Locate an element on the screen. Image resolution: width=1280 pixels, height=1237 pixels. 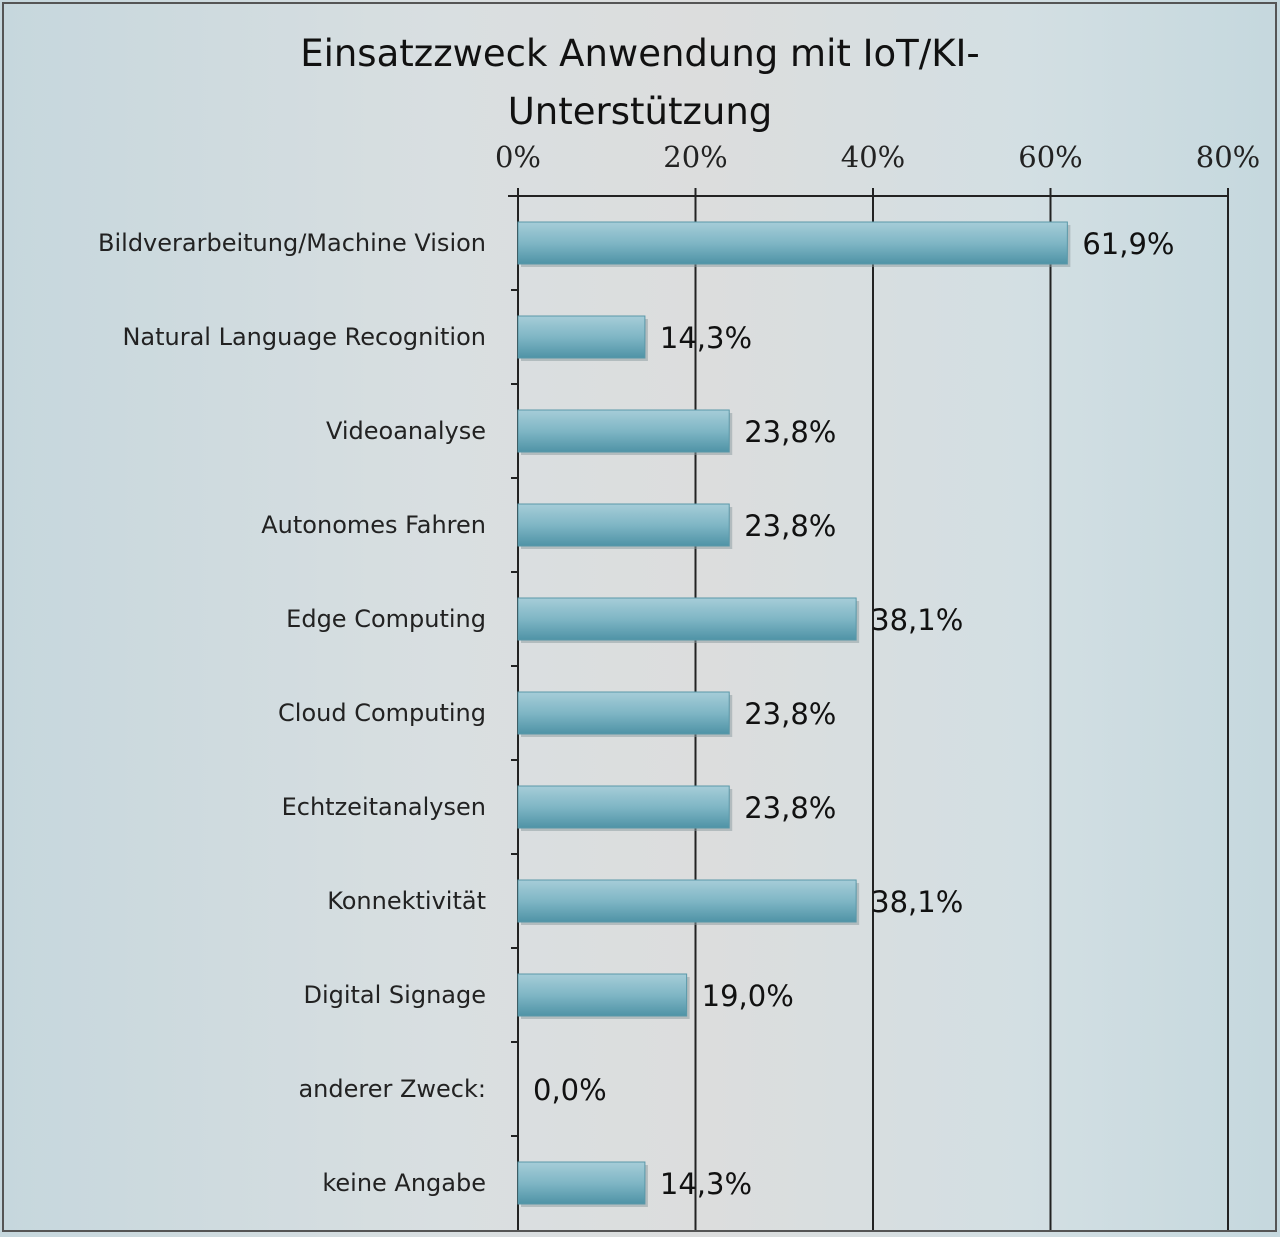
x-tick-label: 60% is located at coordinates (1050, 157).